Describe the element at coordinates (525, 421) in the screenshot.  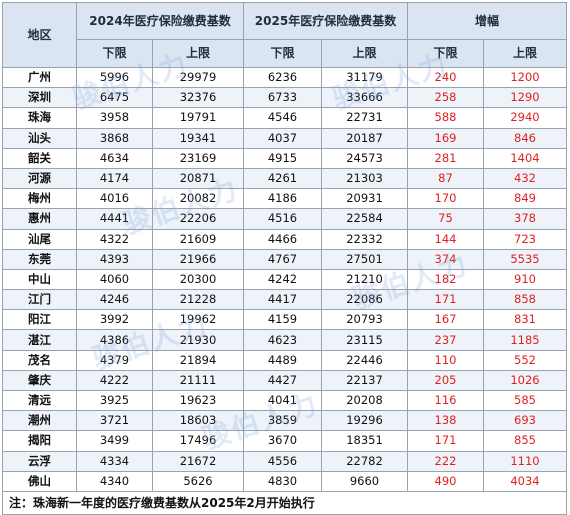
I see `increase-cell: 693` at that location.